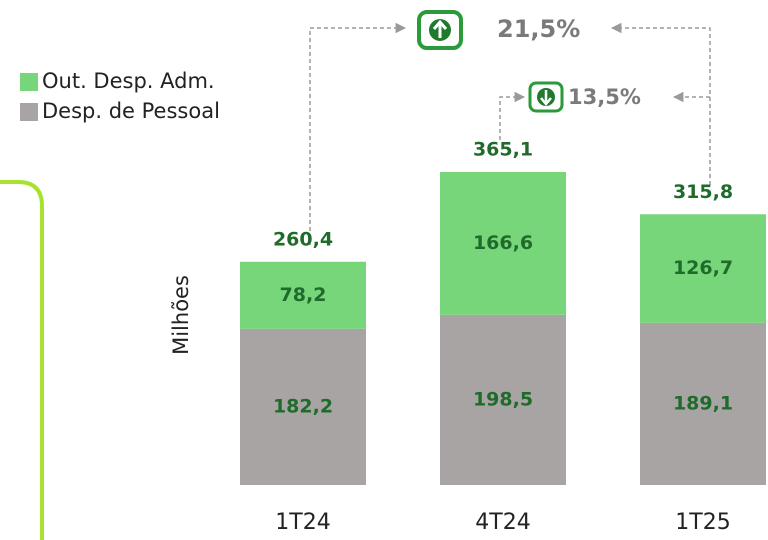 The image size is (768, 540). Describe the element at coordinates (546, 97) in the screenshot. I see `down-icon` at that location.